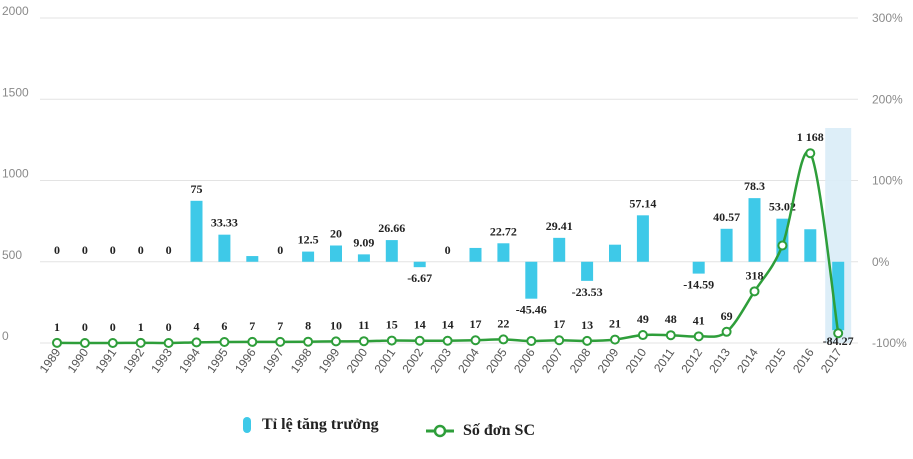 This screenshot has height=459, width=913. I want to click on left-axis-tick-label: 1500, so click(15, 92).